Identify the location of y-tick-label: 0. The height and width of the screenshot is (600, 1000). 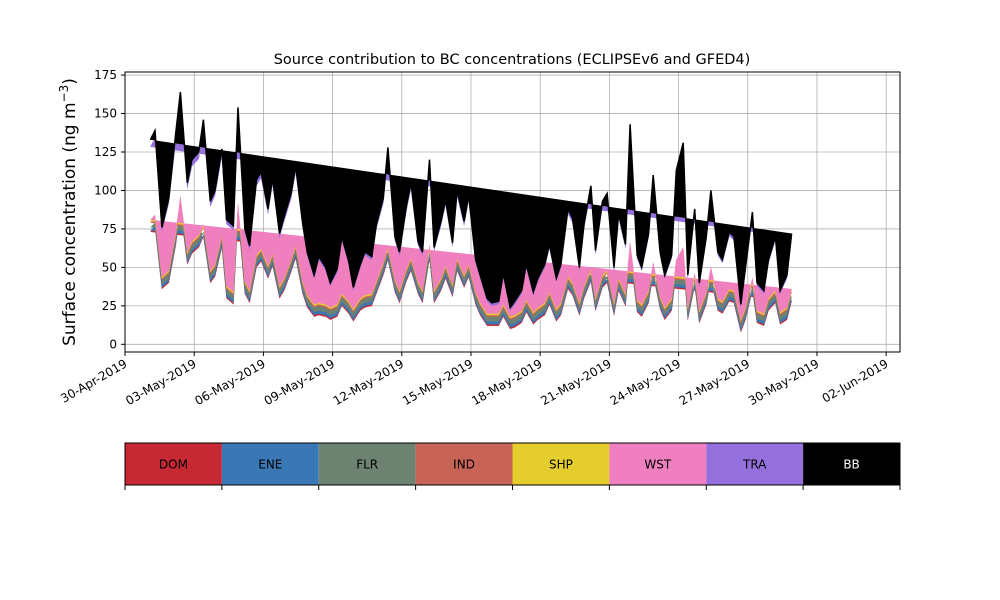
(113, 344).